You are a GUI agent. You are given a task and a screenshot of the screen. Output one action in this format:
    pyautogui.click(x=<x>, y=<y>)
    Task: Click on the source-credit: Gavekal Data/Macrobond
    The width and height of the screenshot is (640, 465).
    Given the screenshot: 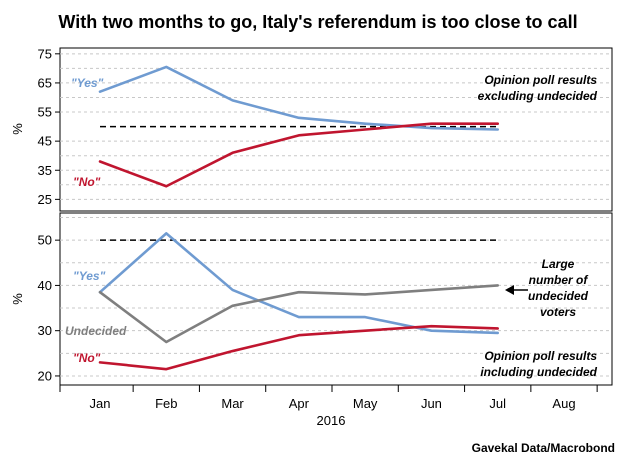 What is the action you would take?
    pyautogui.click(x=543, y=448)
    